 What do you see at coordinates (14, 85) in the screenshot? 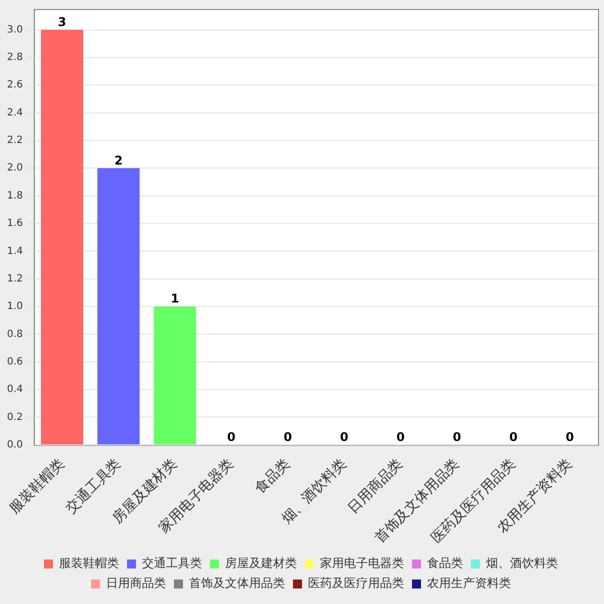
I see `y-tick-label: 2.6` at bounding box center [14, 85].